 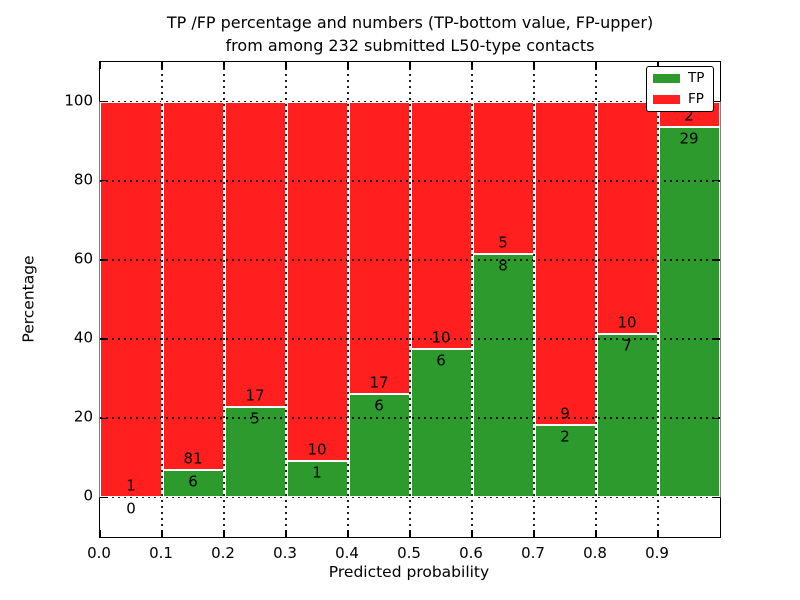 What do you see at coordinates (471, 553) in the screenshot?
I see `x-tick-label: 0.6` at bounding box center [471, 553].